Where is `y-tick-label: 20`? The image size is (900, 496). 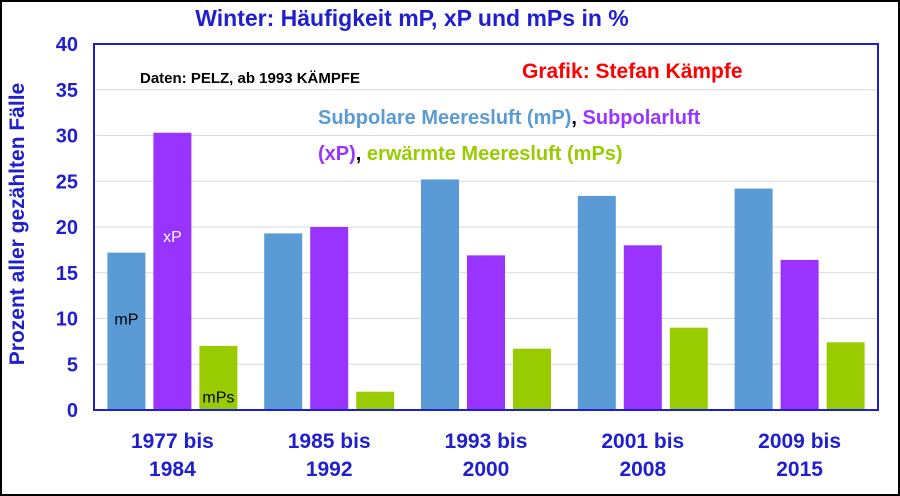 y-tick-label: 20 is located at coordinates (67, 228).